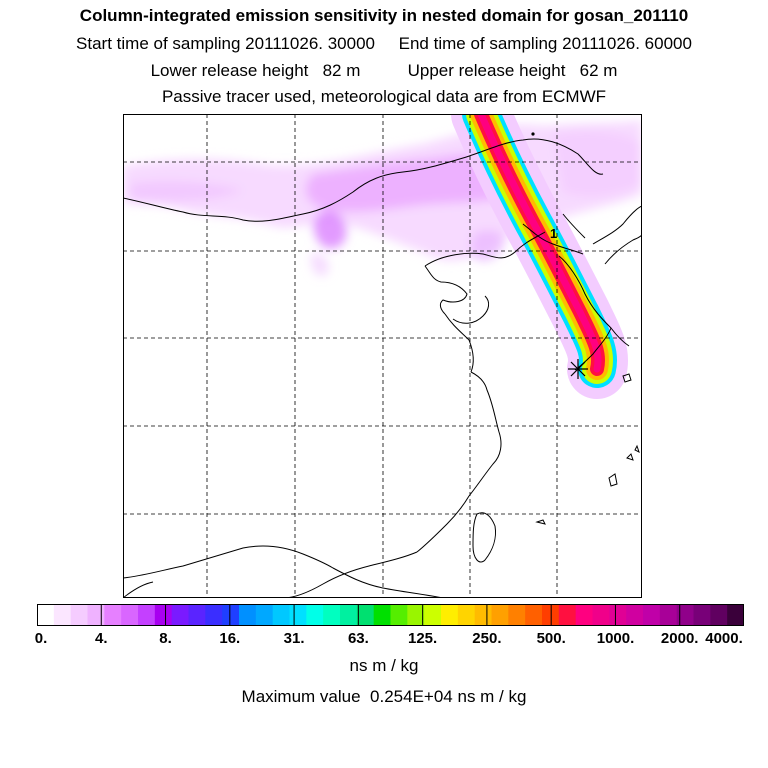 This screenshot has width=768, height=768. What do you see at coordinates (553, 233) in the screenshot?
I see `trajectory-label: 1` at bounding box center [553, 233].